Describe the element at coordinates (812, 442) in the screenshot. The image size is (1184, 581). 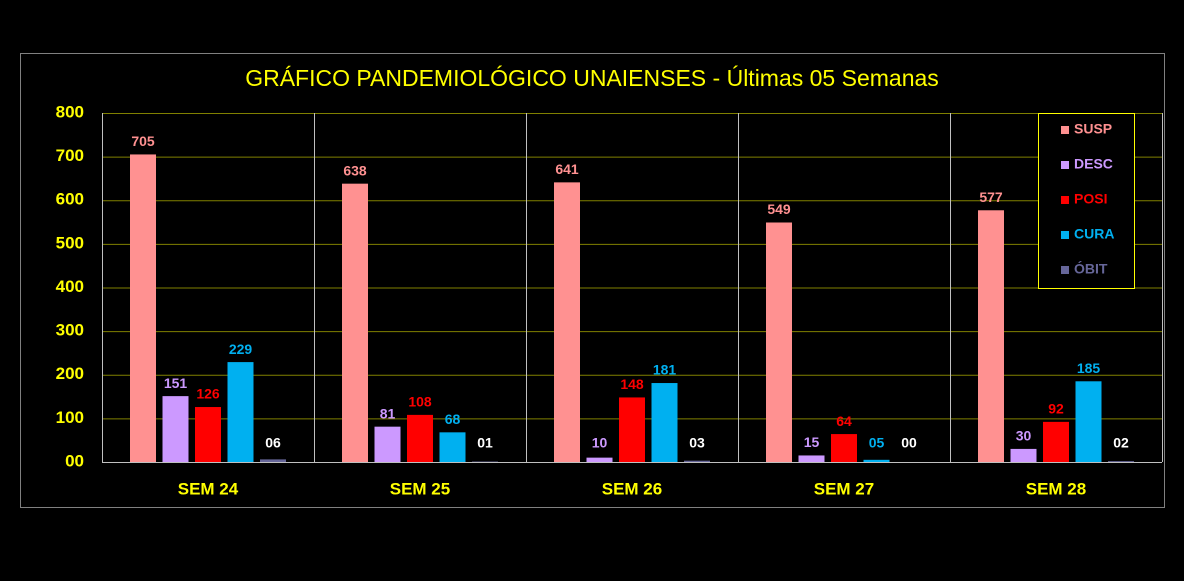
I see `data-label: 15` at that location.